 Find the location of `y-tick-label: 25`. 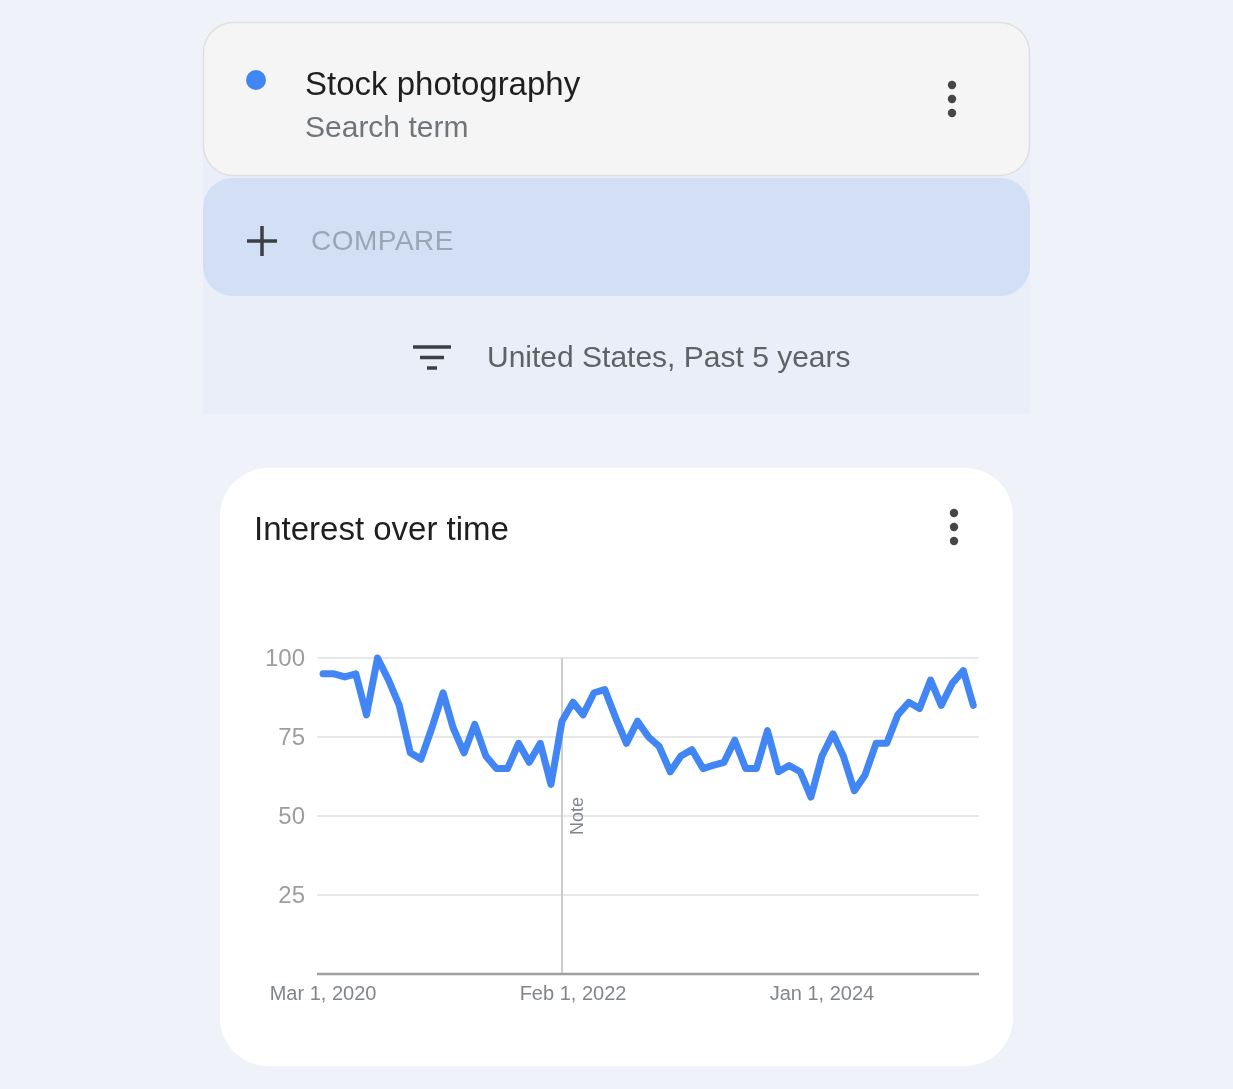

y-tick-label: 25 is located at coordinates (291, 895).